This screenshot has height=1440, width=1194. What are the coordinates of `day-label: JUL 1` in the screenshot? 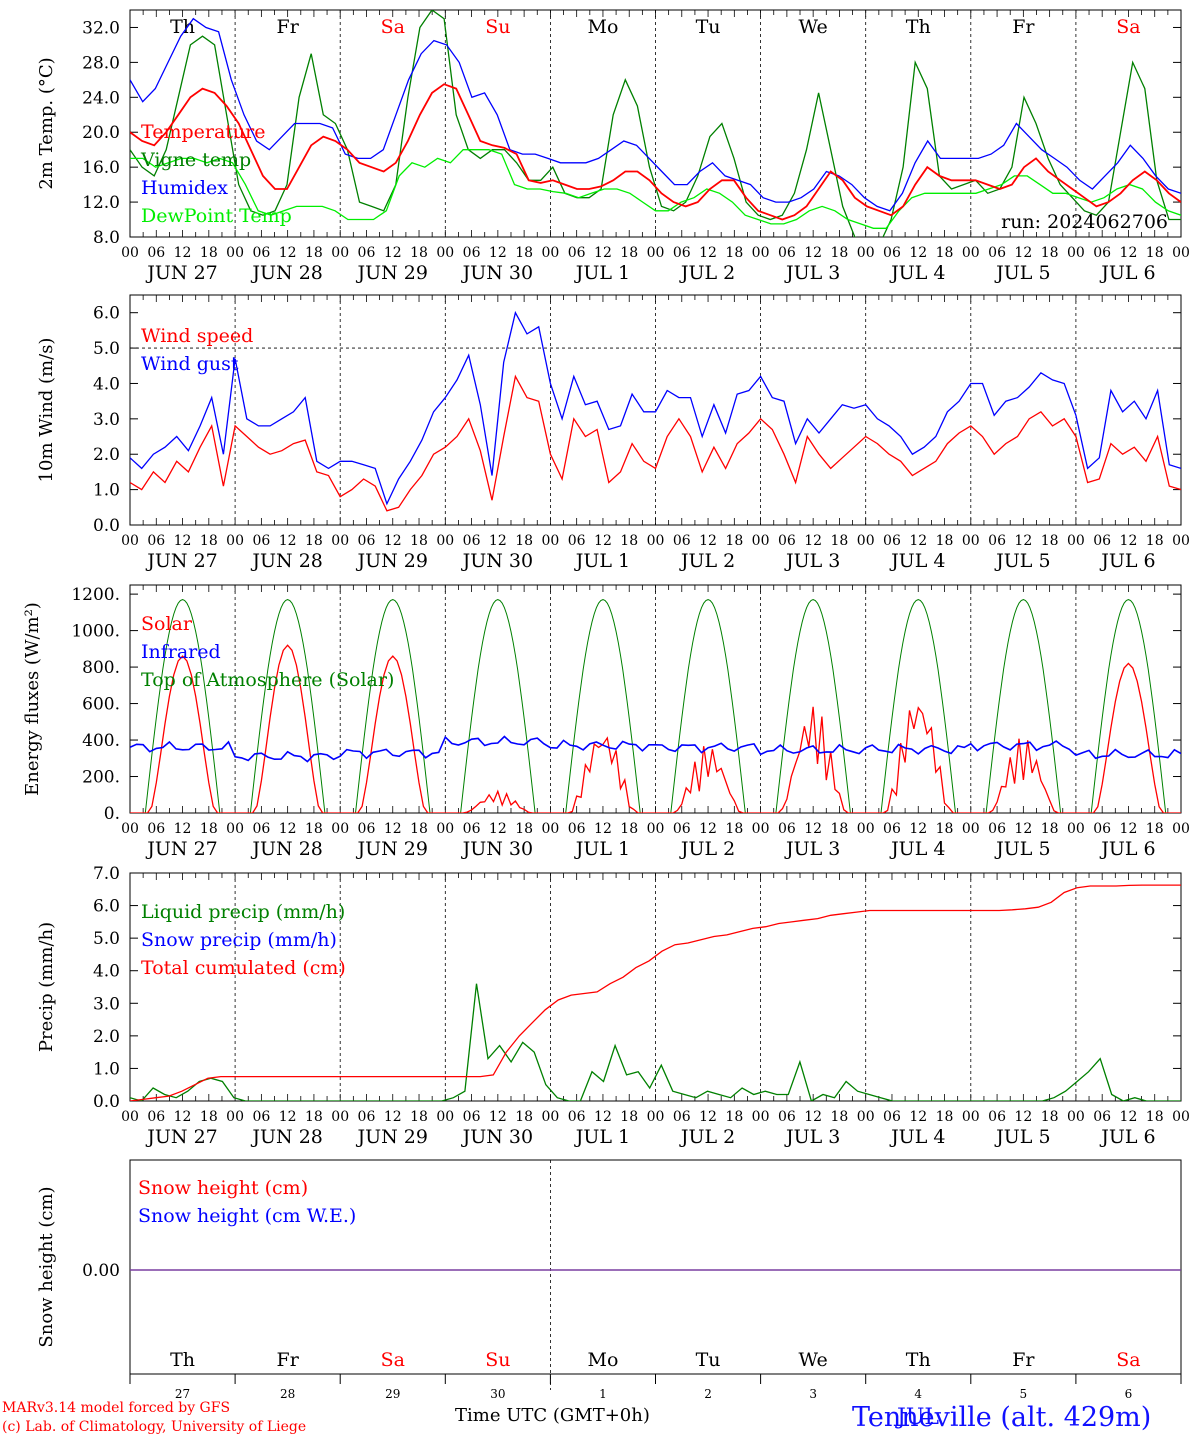 It's located at (602, 273).